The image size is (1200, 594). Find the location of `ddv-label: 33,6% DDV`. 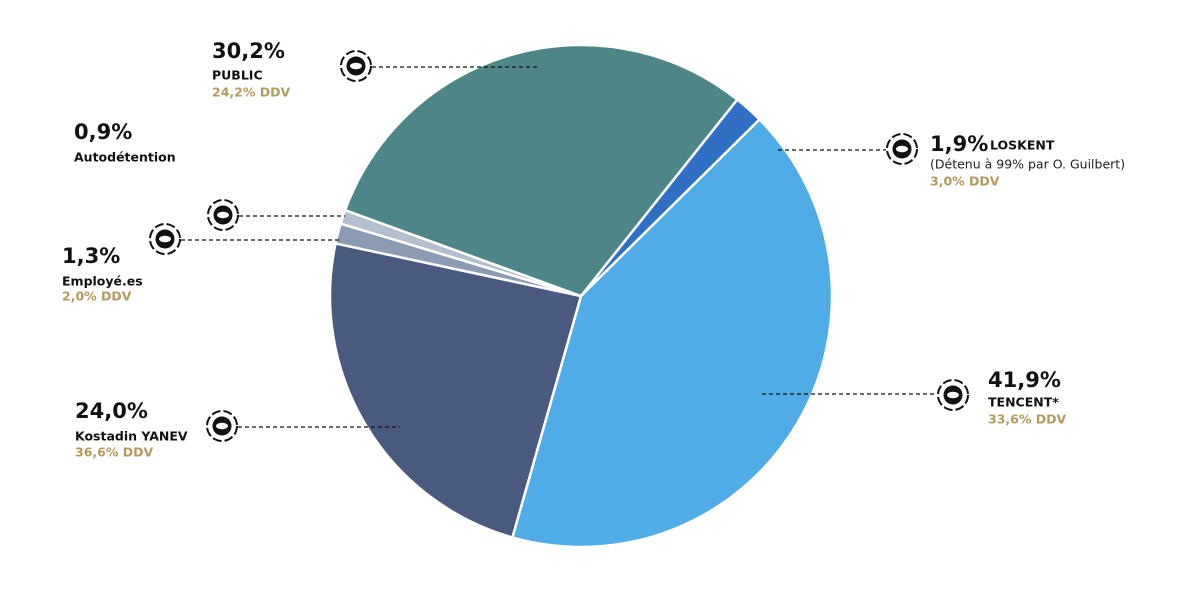

ddv-label: 33,6% DDV is located at coordinates (1027, 419).